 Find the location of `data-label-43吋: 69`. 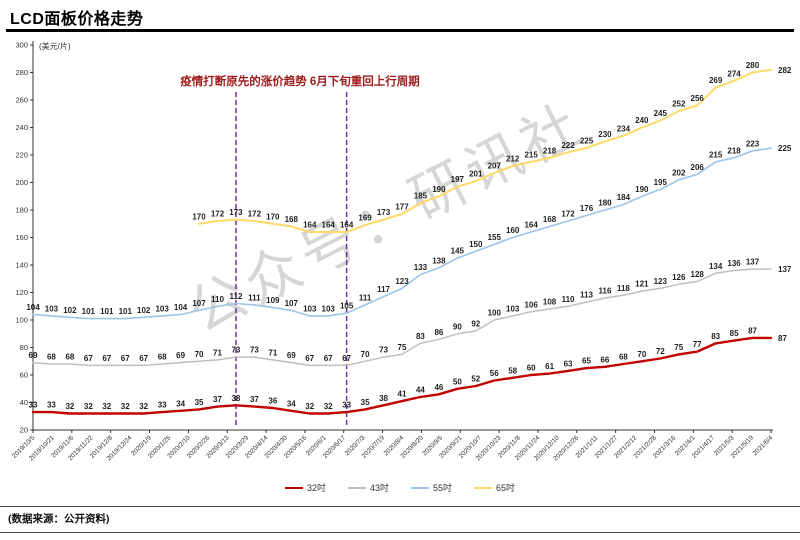

data-label-43吋: 69 is located at coordinates (33, 355).